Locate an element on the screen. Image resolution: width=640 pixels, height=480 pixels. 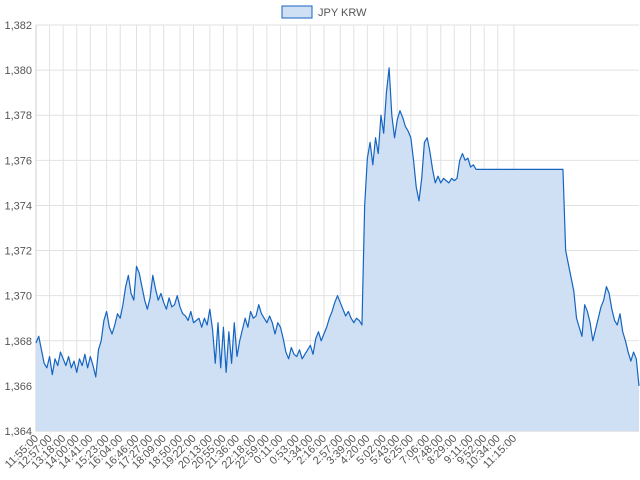
y-tick-label: 1,382 is located at coordinates (18, 26).